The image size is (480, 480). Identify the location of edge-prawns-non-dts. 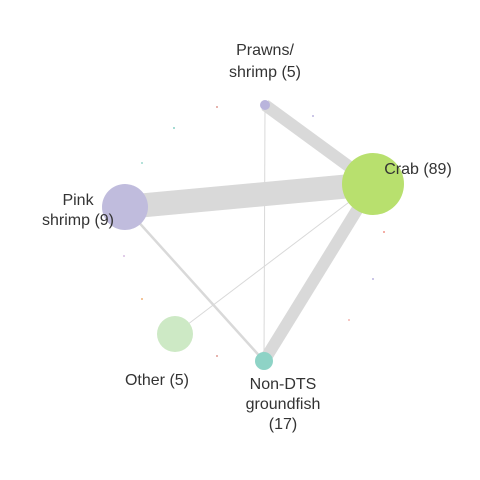
(264, 233).